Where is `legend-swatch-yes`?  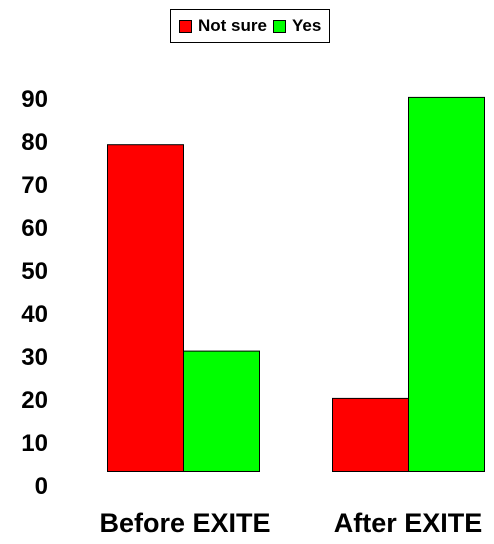 legend-swatch-yes is located at coordinates (279, 26).